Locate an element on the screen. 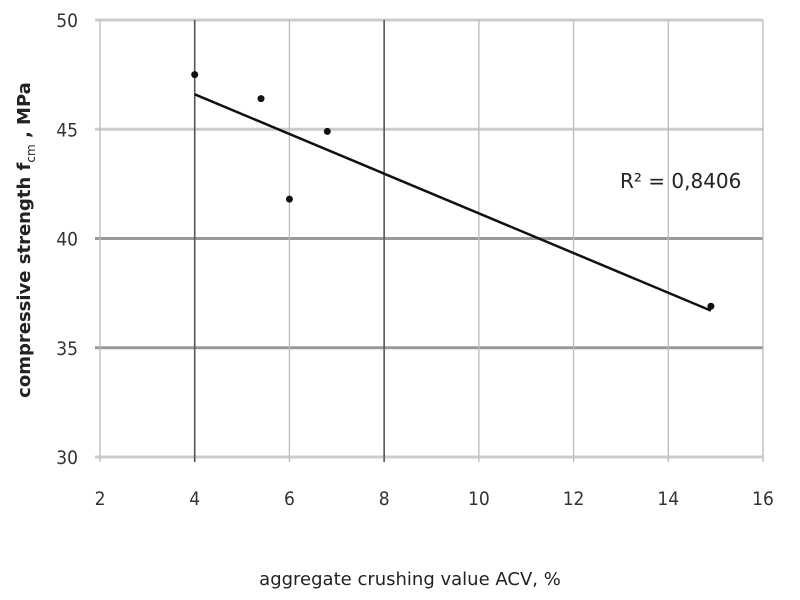  y-tick-labels: 30 35 40 45 50 is located at coordinates (67, 239).